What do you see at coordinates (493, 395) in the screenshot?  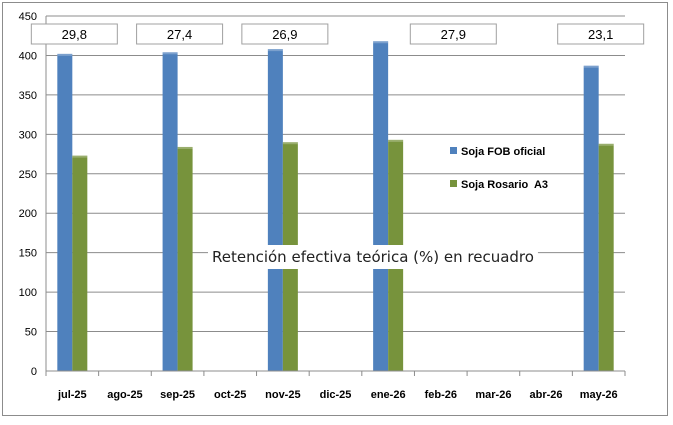 I see `x-tick-label: mar-26` at bounding box center [493, 395].